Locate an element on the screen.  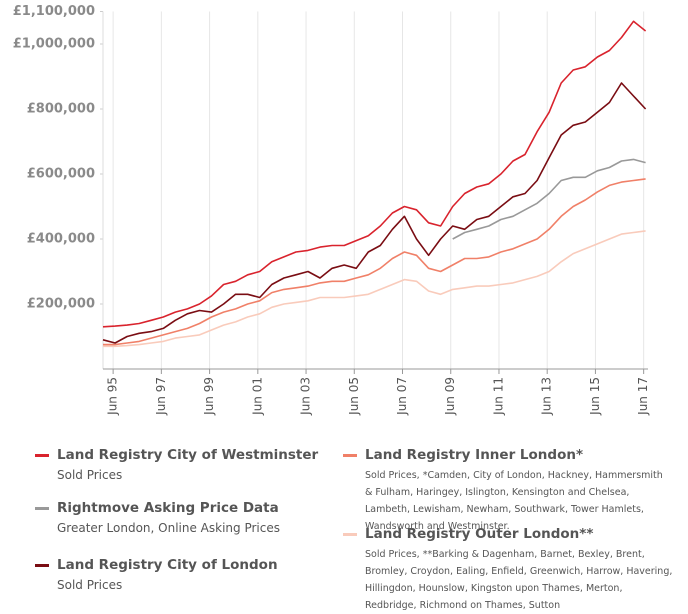
x-tick-label: Jun 15 is located at coordinates (595, 396).